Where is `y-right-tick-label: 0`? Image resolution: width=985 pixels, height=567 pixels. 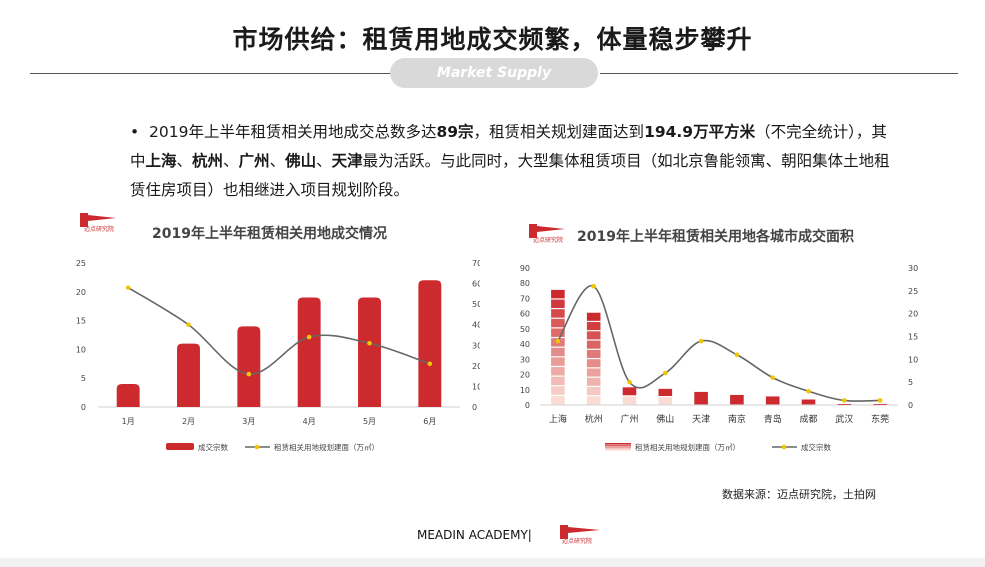
y-right-tick-label: 0 is located at coordinates (474, 407).